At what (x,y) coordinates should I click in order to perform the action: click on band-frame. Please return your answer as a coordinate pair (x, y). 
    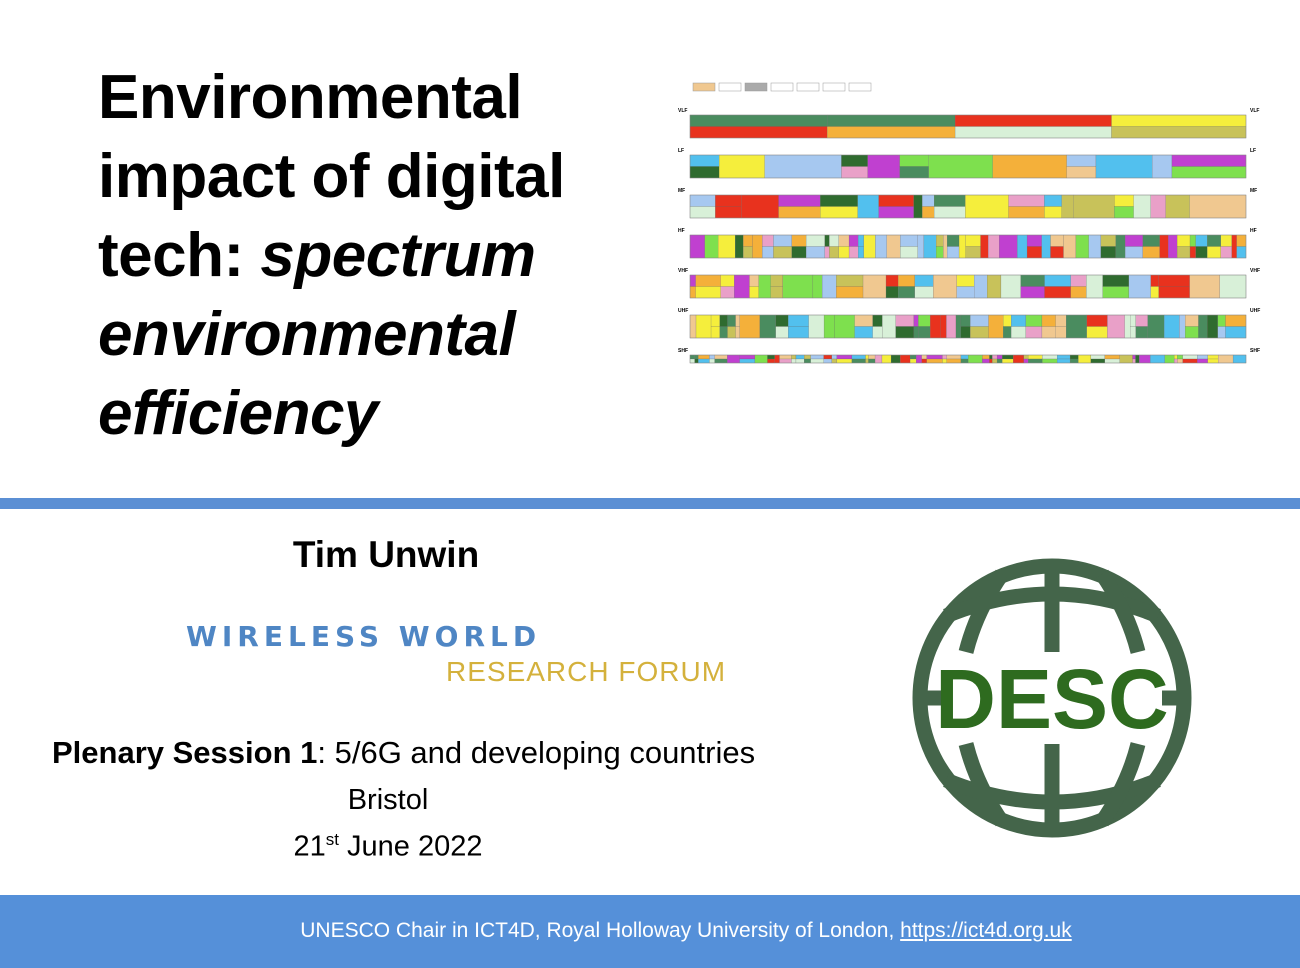
    Looking at the image, I should click on (968, 326).